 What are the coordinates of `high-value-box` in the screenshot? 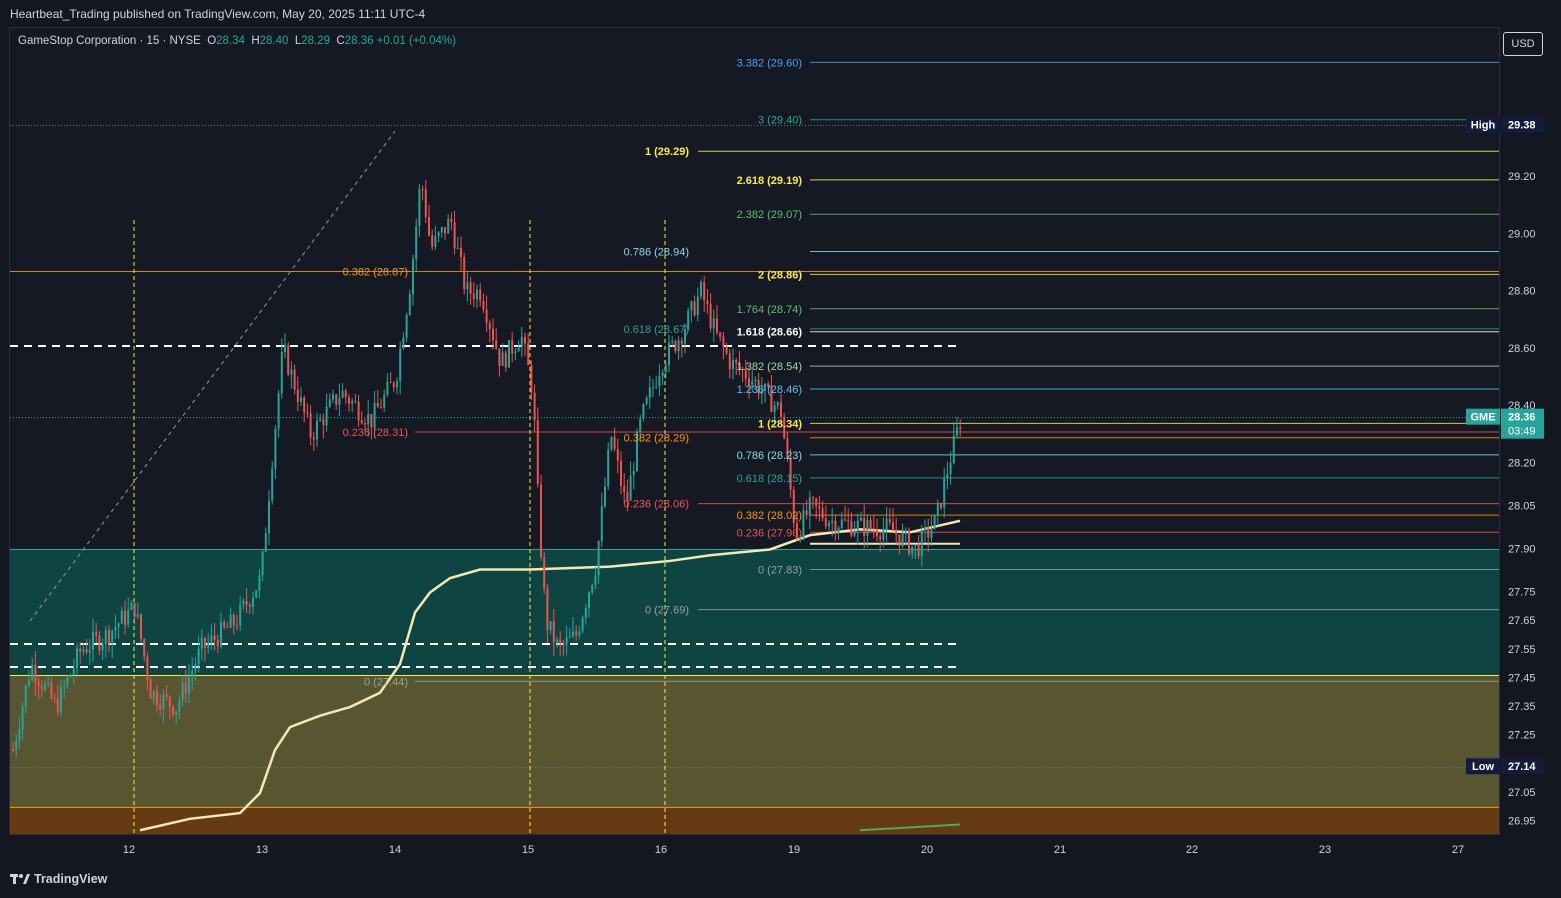 It's located at (1522, 124).